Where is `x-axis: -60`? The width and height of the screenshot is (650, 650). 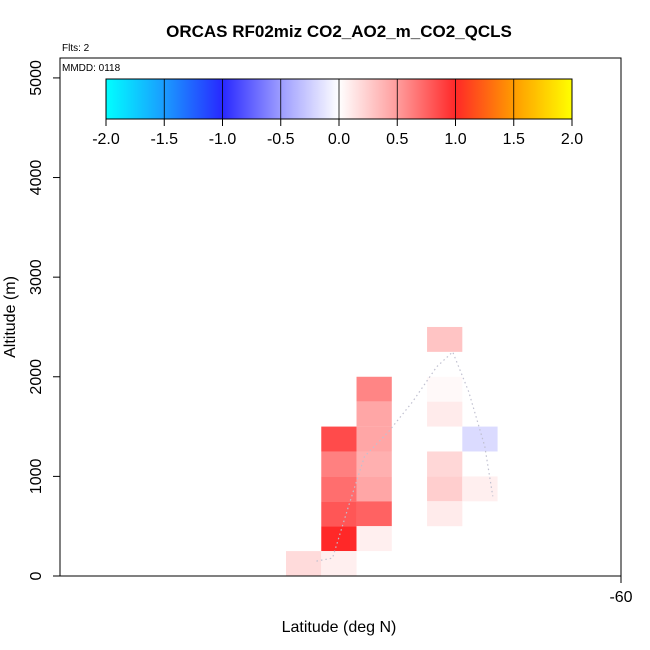
x-axis: -60 is located at coordinates (621, 591).